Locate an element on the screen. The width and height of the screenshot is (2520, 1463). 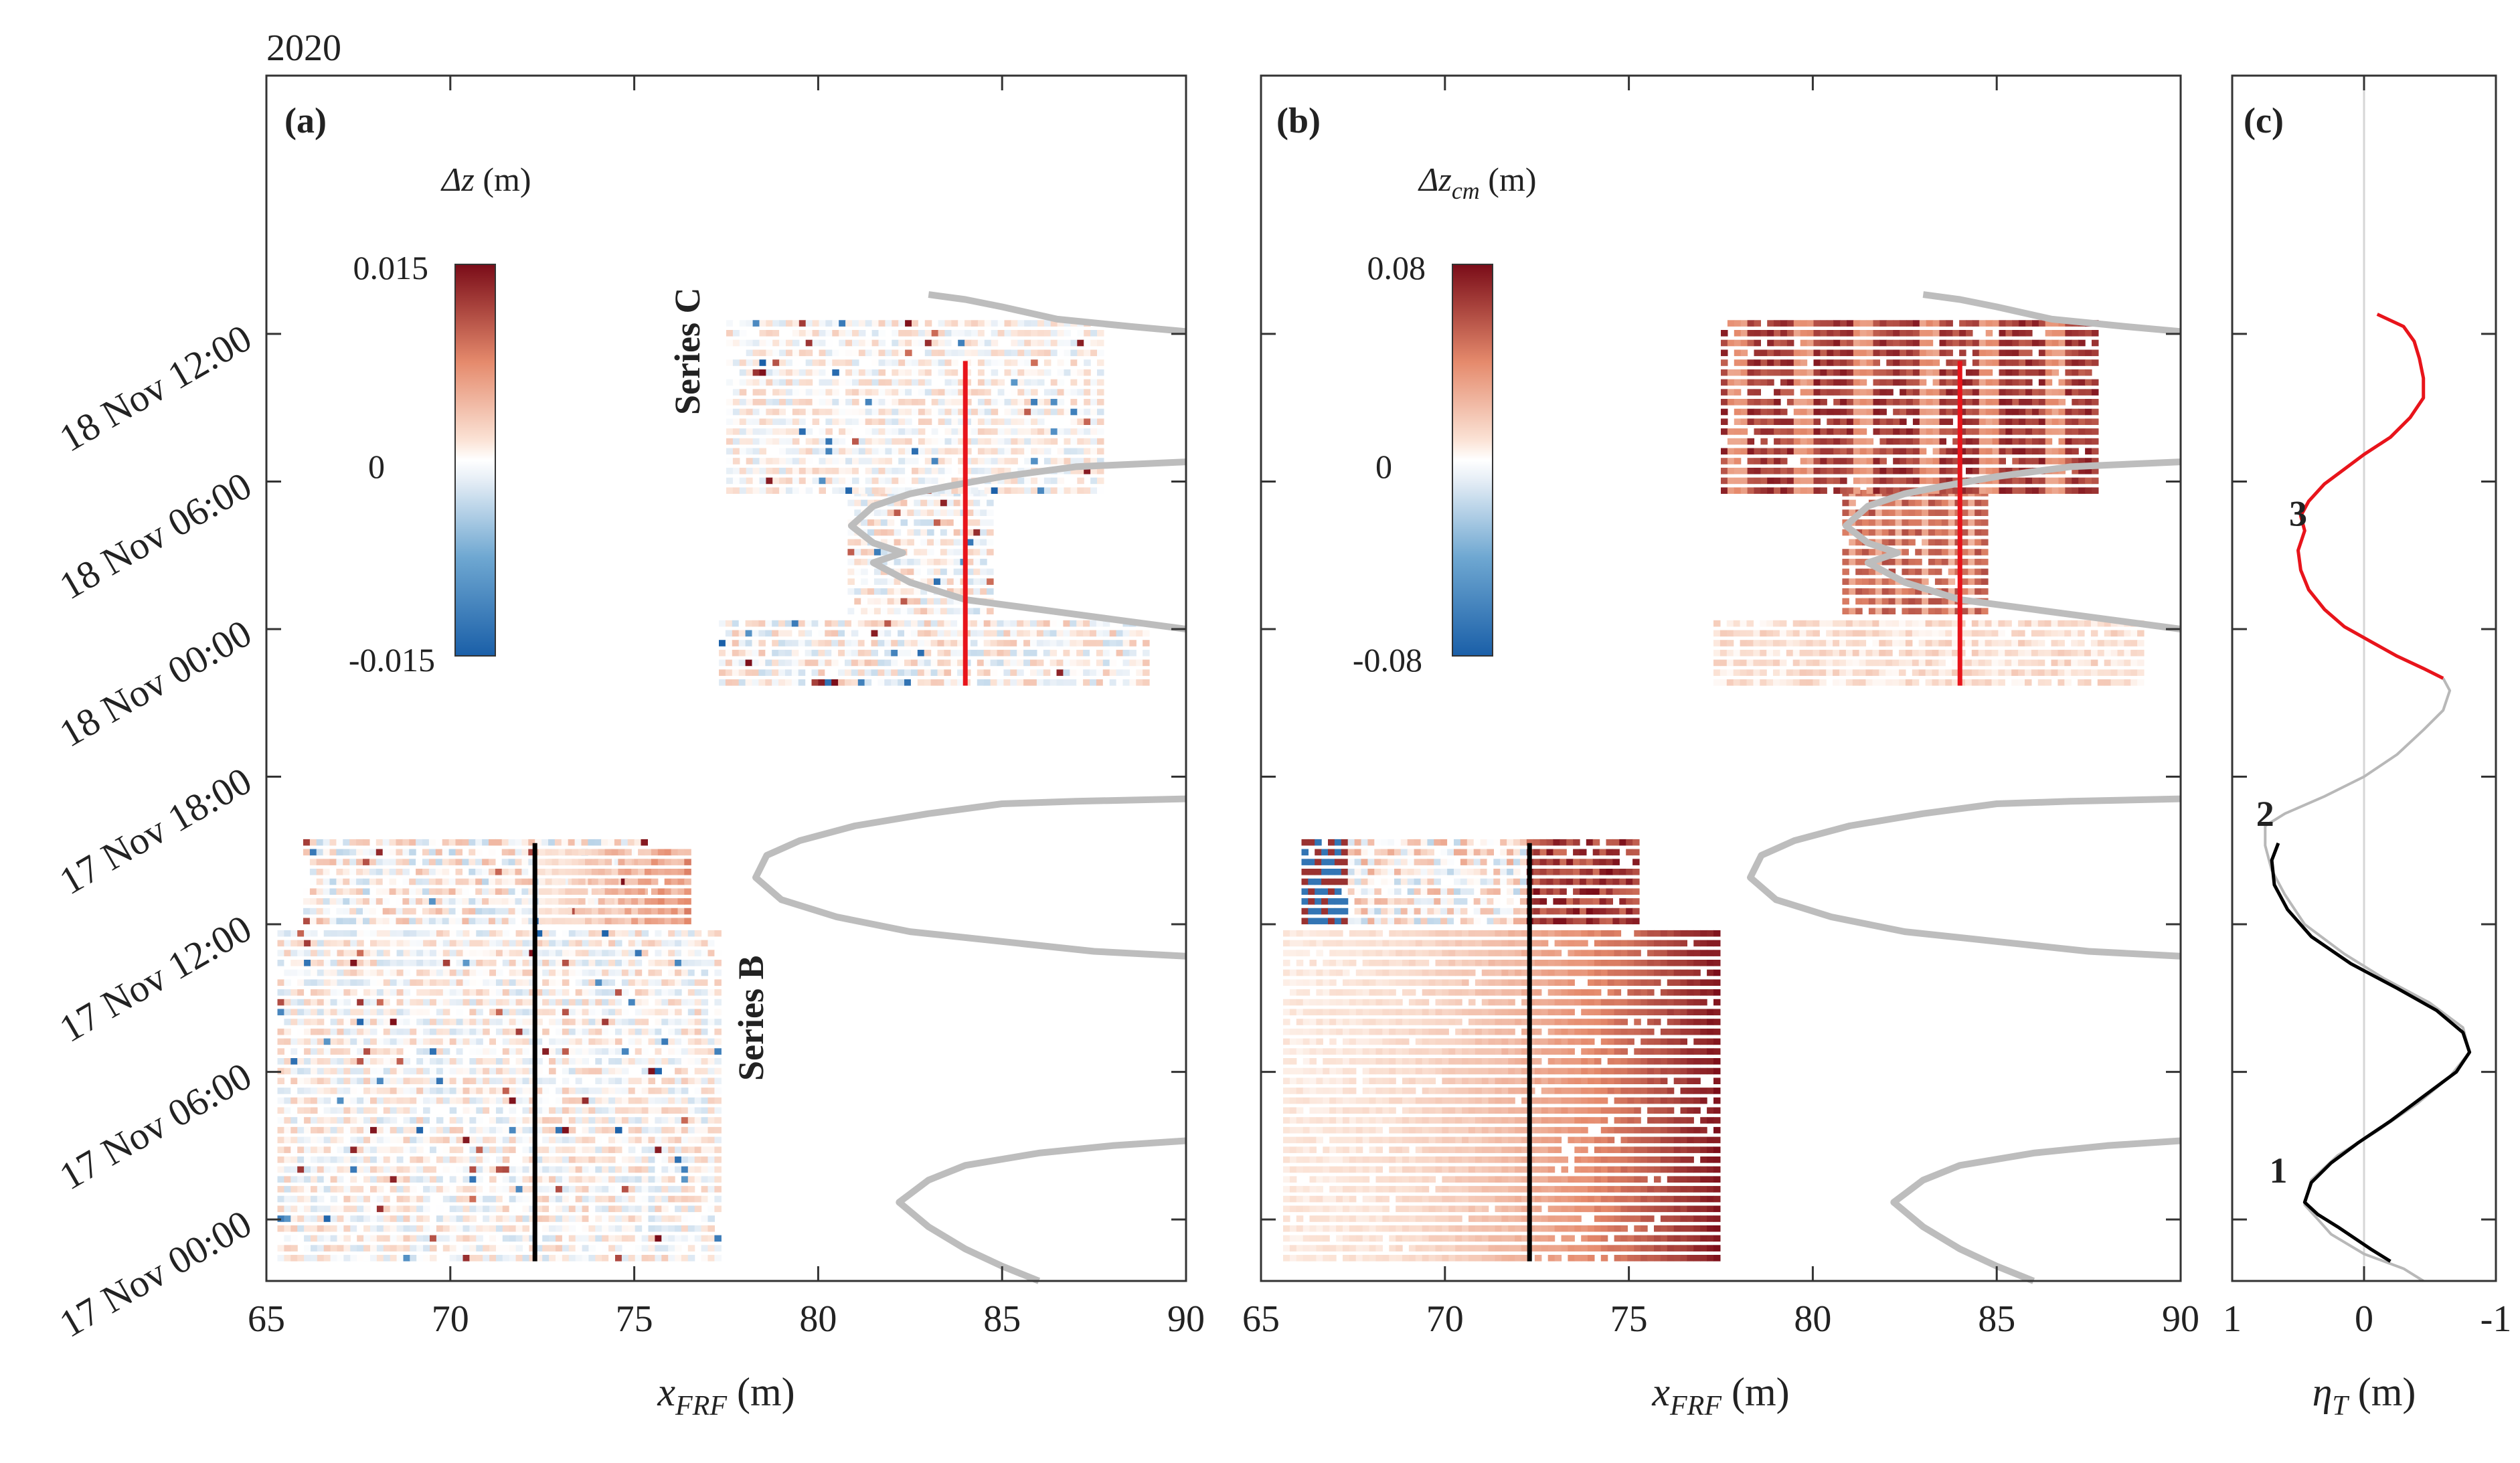
a-xtick-label: 65 is located at coordinates (266, 1319).